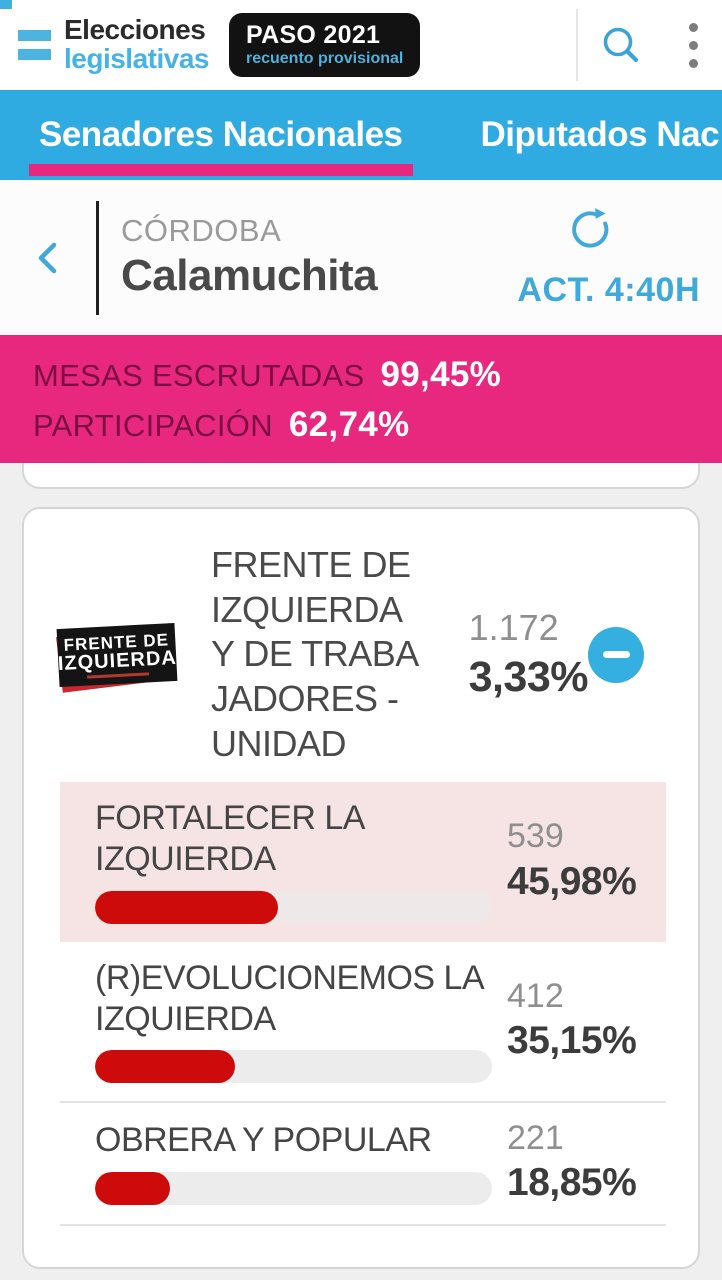 This screenshot has height=1280, width=722. I want to click on list-row-revolucionemos: (R)EVOLUCIONEMOS LA IZQUIERDA 412 35,15%, so click(363, 1023).